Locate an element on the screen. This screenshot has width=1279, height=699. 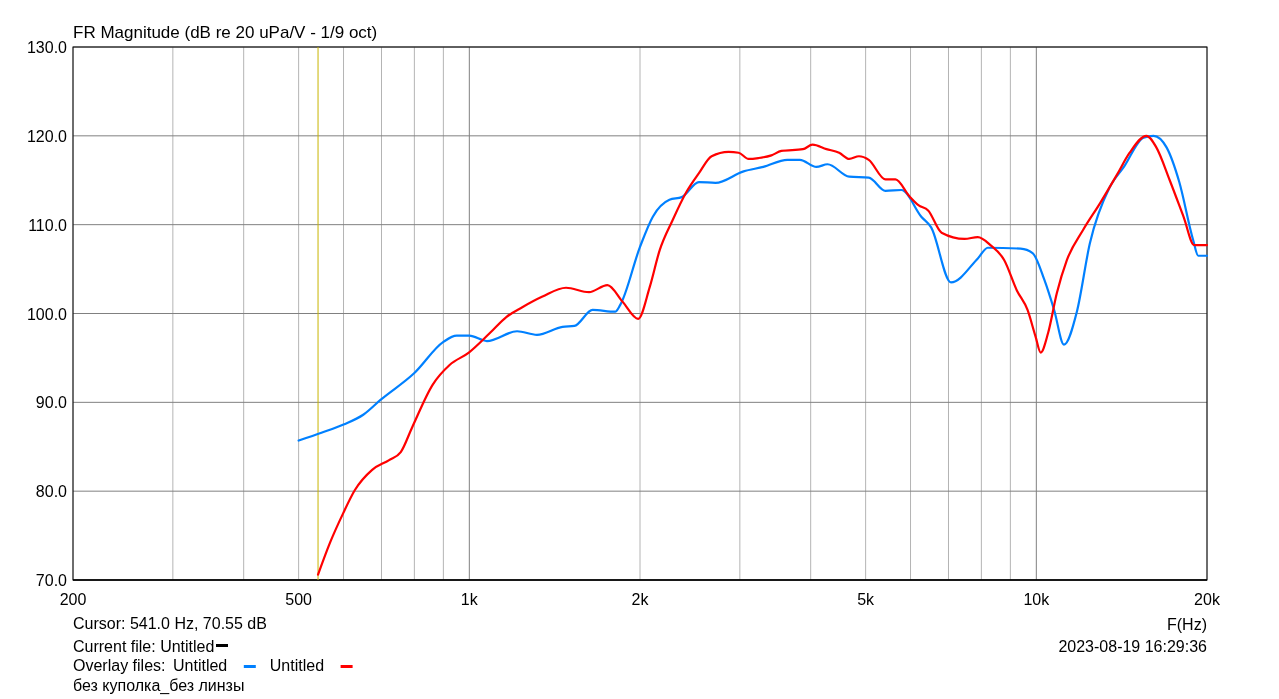
x-tick-label: 1k is located at coordinates (469, 599).